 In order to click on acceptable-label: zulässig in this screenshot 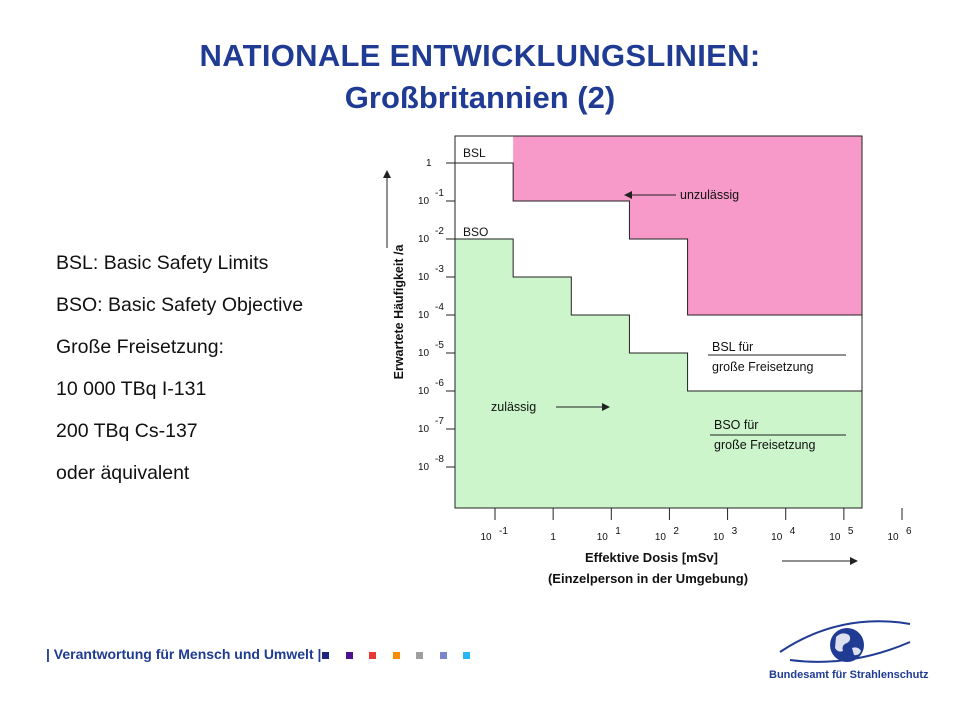, I will do `click(513, 407)`.